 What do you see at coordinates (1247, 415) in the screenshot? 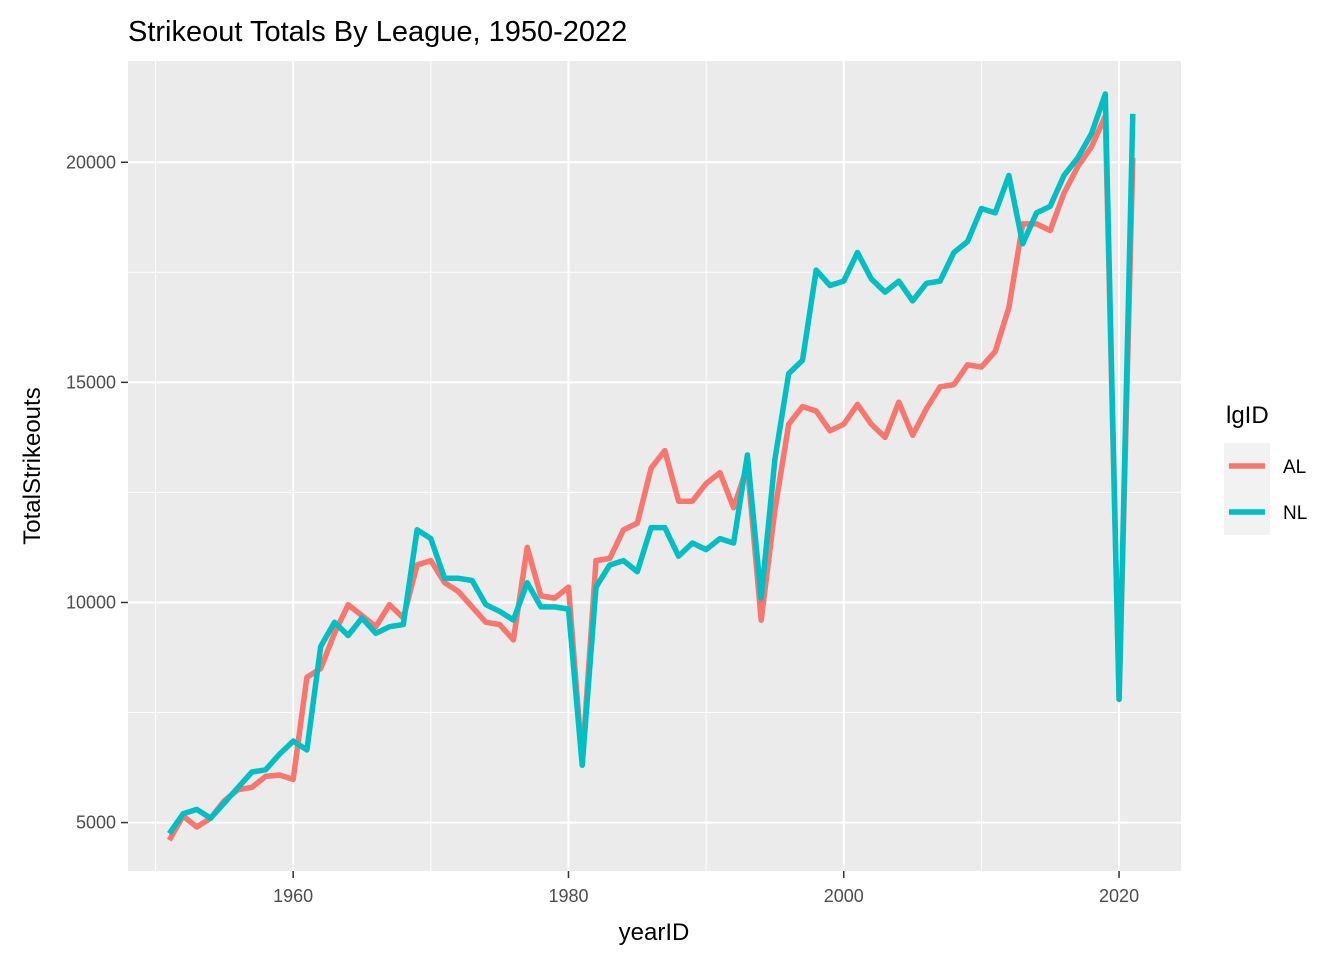
I see `legend-title: lgID` at bounding box center [1247, 415].